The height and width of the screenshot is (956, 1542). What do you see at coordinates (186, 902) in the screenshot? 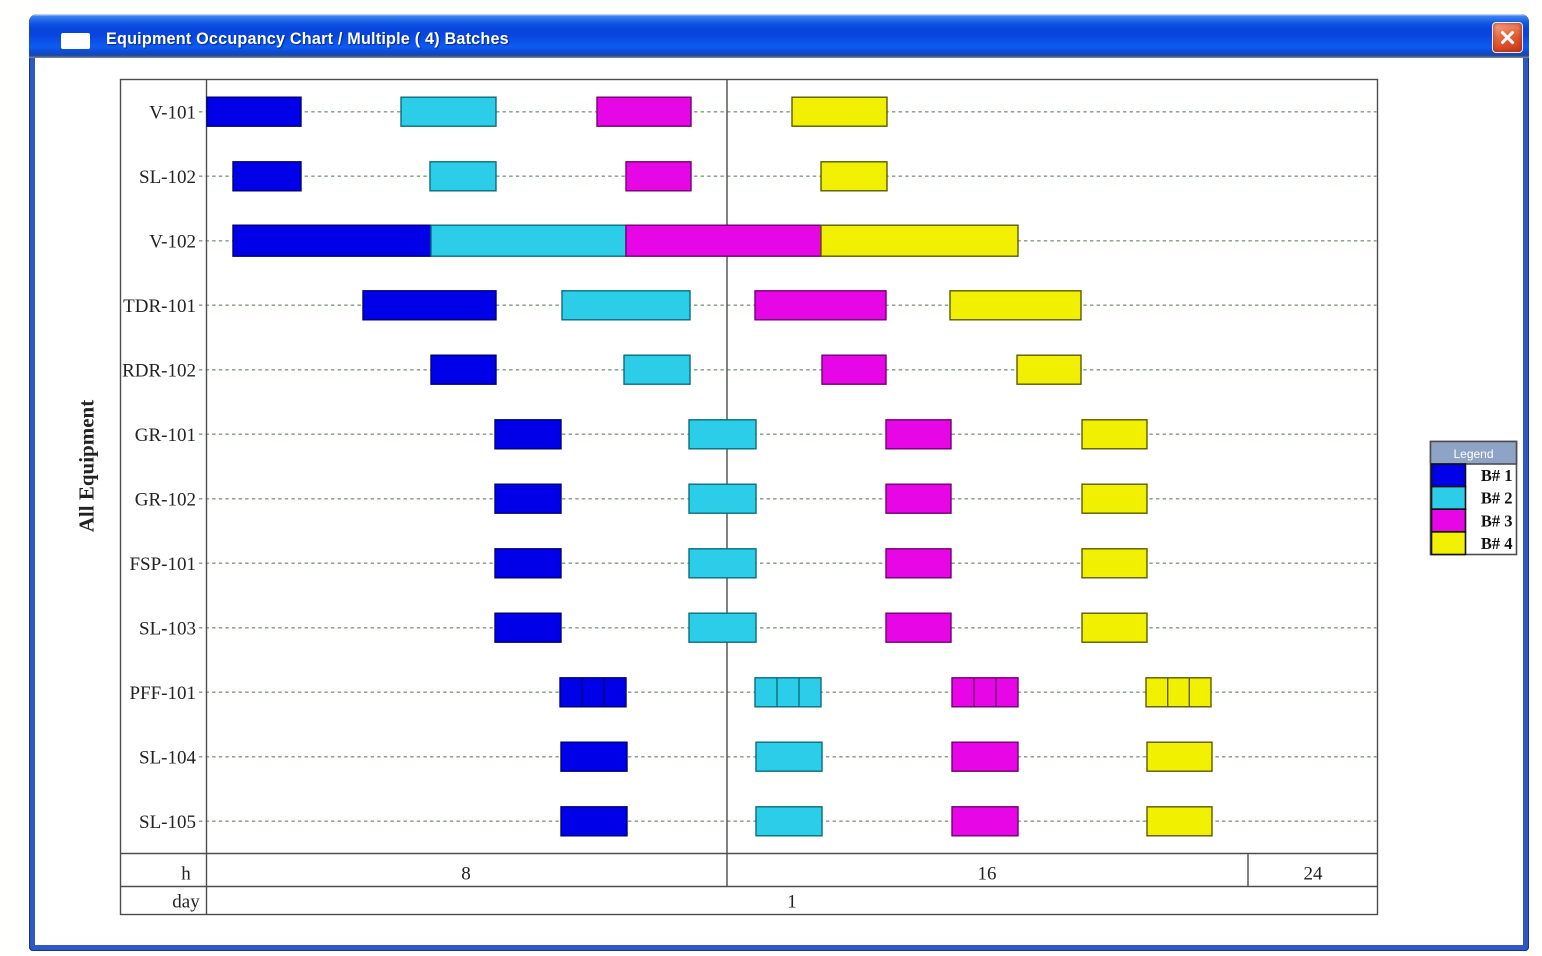
I see `svg-text: day` at bounding box center [186, 902].